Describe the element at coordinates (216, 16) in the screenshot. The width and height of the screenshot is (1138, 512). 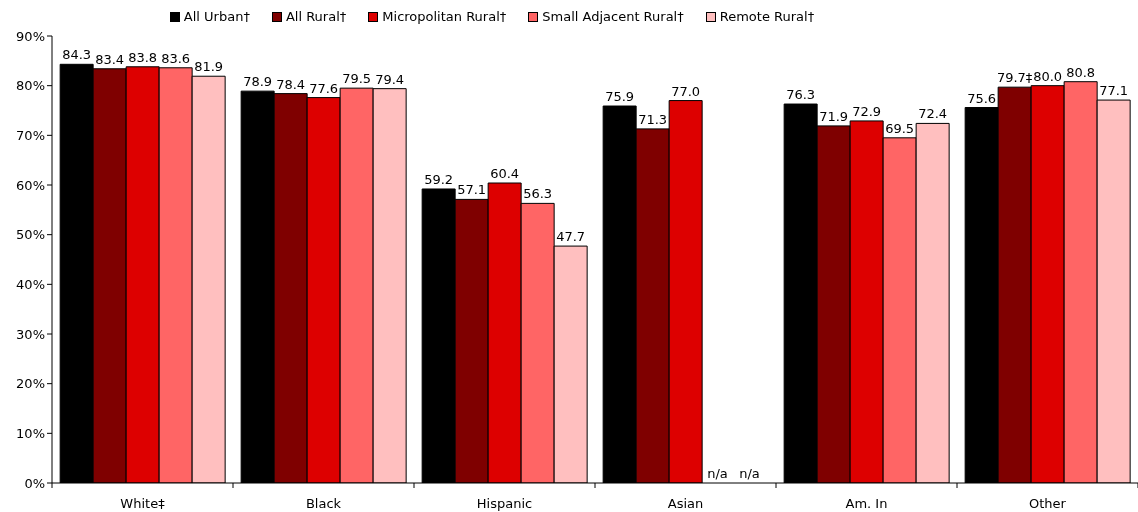
I see `legend-label: All Urban†` at that location.